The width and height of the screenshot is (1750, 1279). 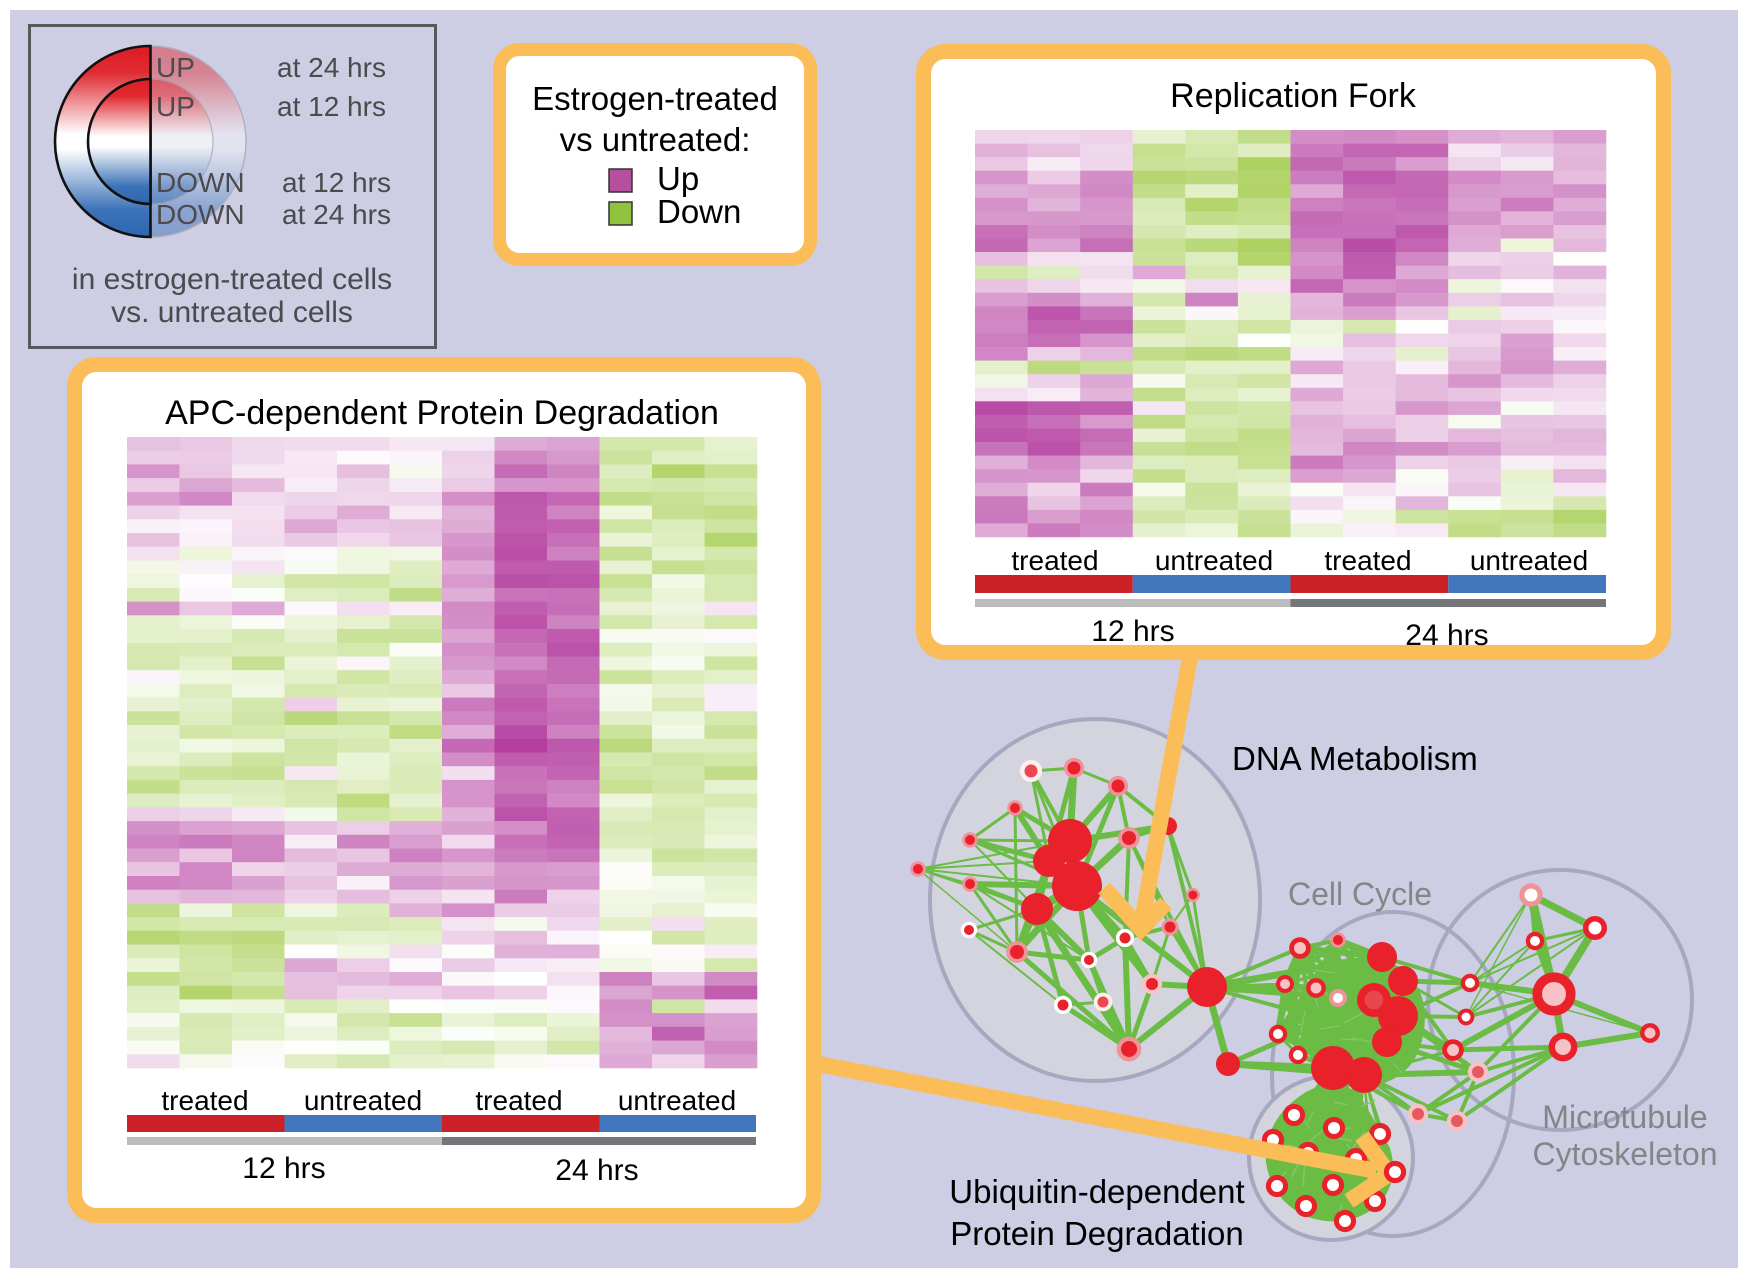 I want to click on svg-text: Replication Fork, so click(x=1293, y=96).